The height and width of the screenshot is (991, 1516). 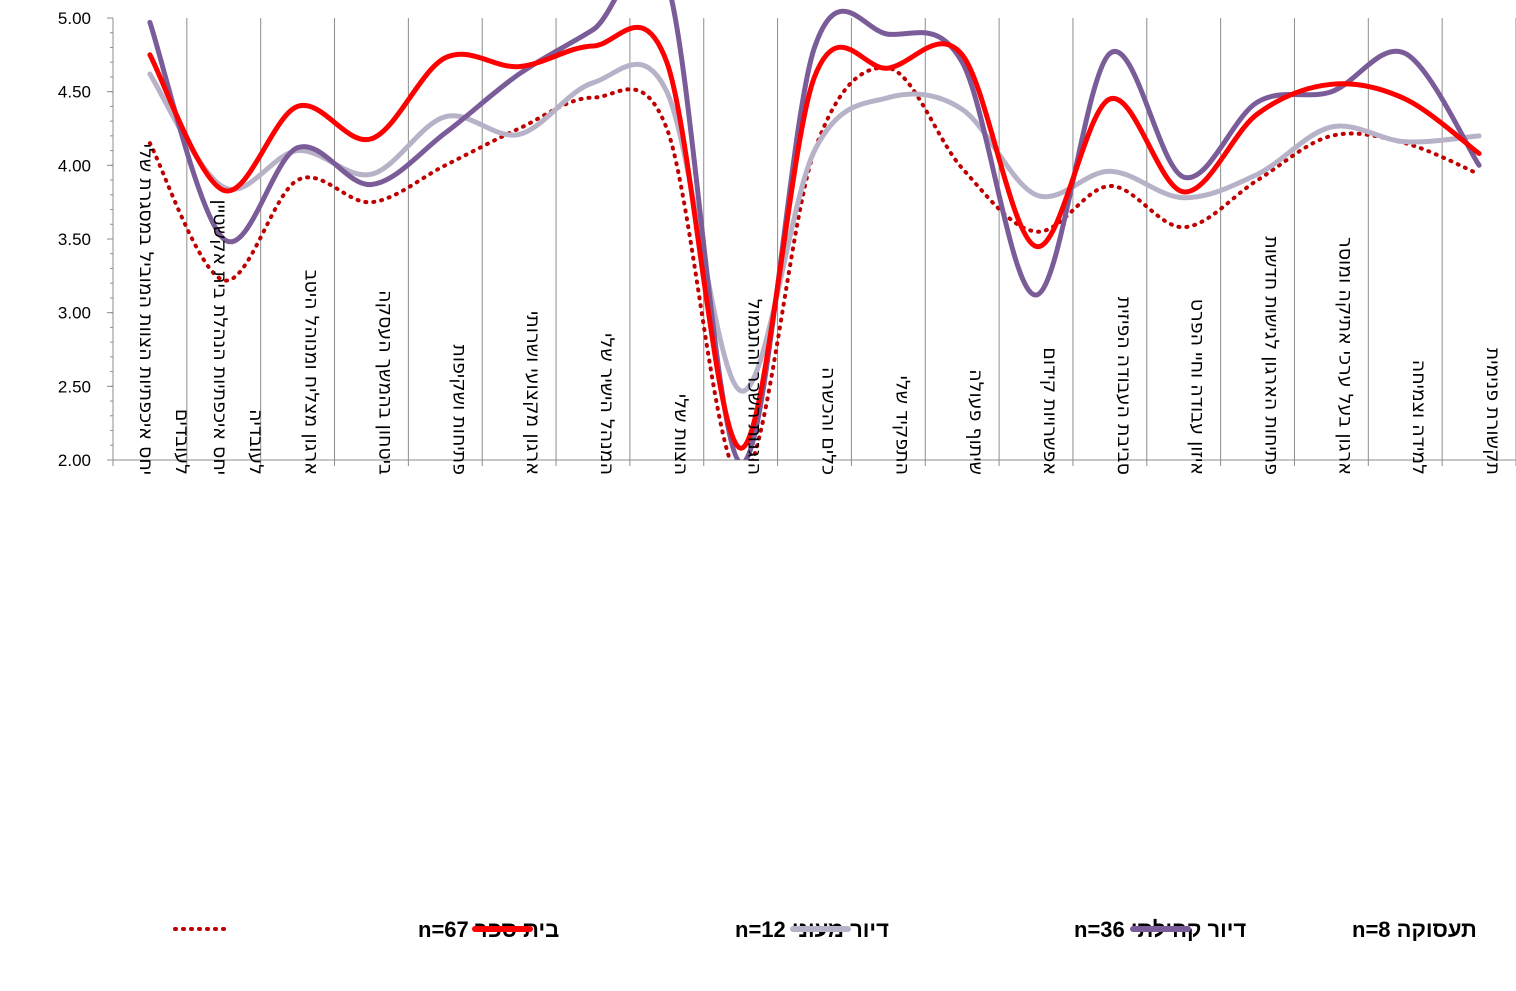 What do you see at coordinates (1414, 929) in the screenshot?
I see `legend-label-4: תעסוקה n=8` at bounding box center [1414, 929].